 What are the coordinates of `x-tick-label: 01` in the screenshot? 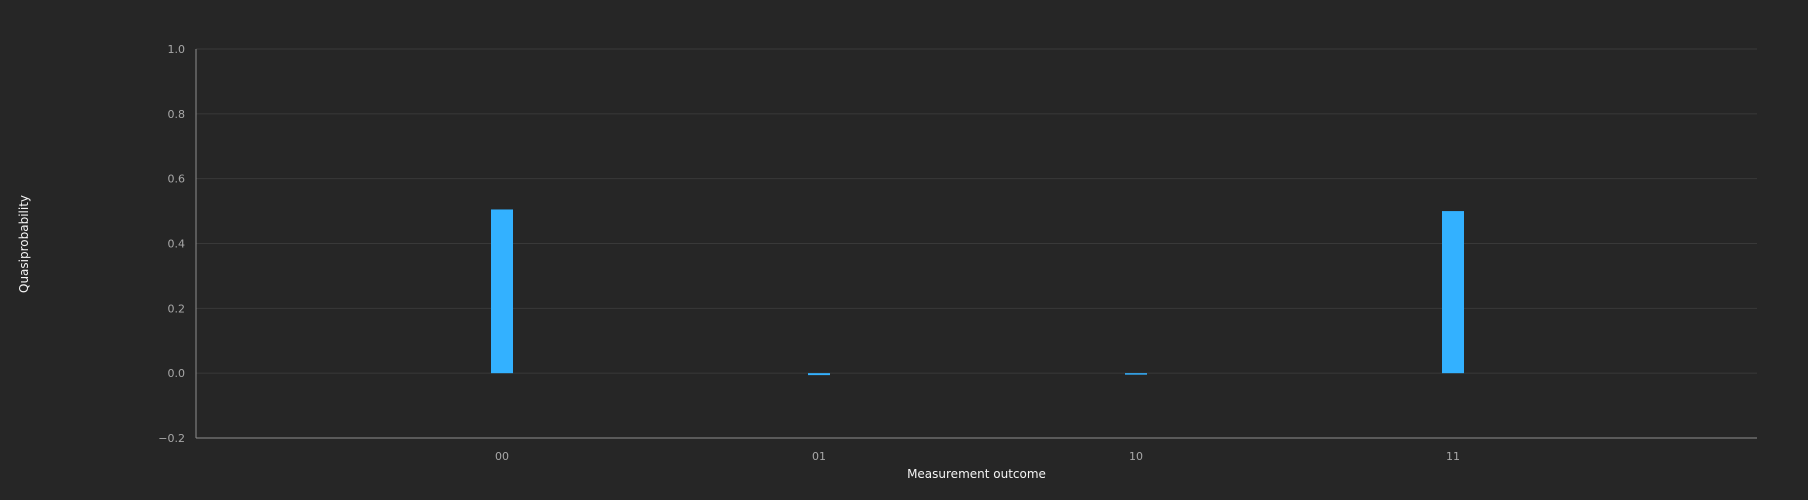 It's located at (819, 456).